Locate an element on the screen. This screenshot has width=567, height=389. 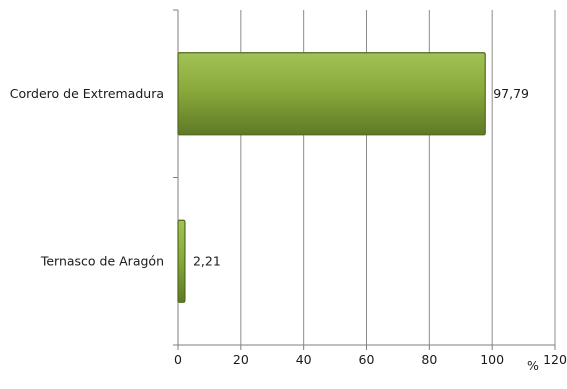
unit-label: % is located at coordinates (533, 365).